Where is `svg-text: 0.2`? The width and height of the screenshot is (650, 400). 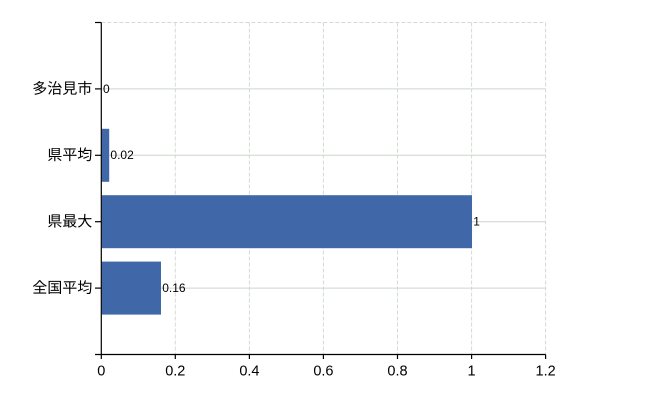 svg-text: 0.2 is located at coordinates (175, 372).